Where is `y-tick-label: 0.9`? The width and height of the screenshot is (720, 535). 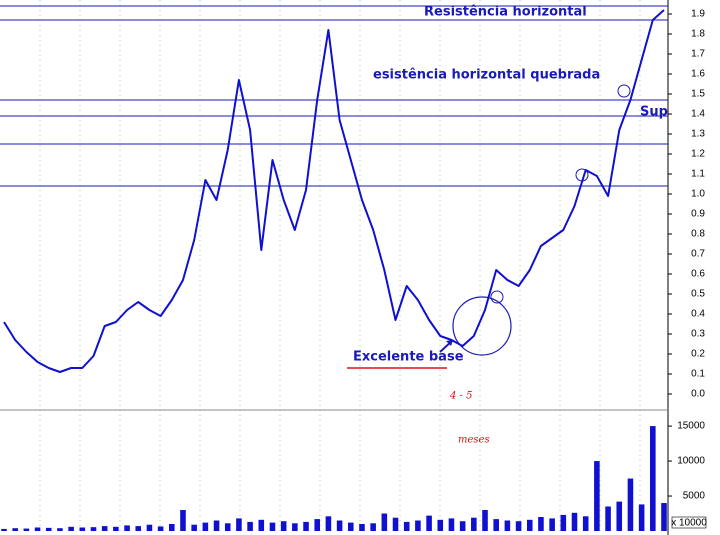 y-tick-label: 0.9 is located at coordinates (698, 214).